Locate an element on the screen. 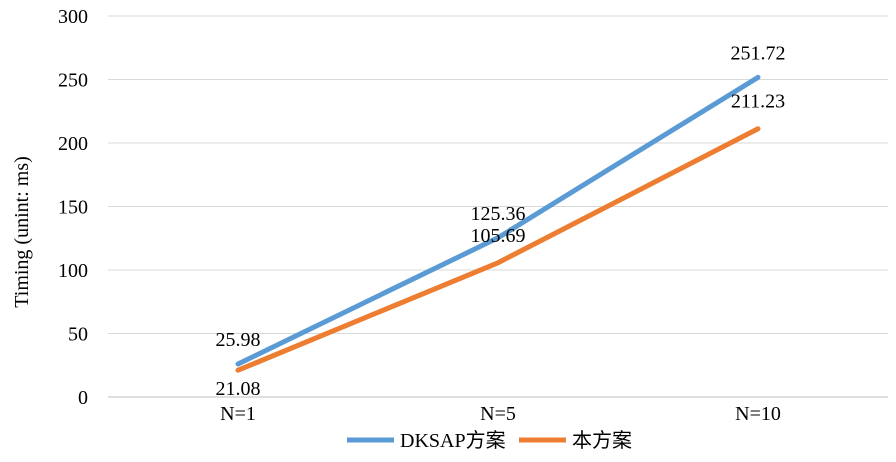 The height and width of the screenshot is (462, 896). y-tick-label: 250 is located at coordinates (73, 81).